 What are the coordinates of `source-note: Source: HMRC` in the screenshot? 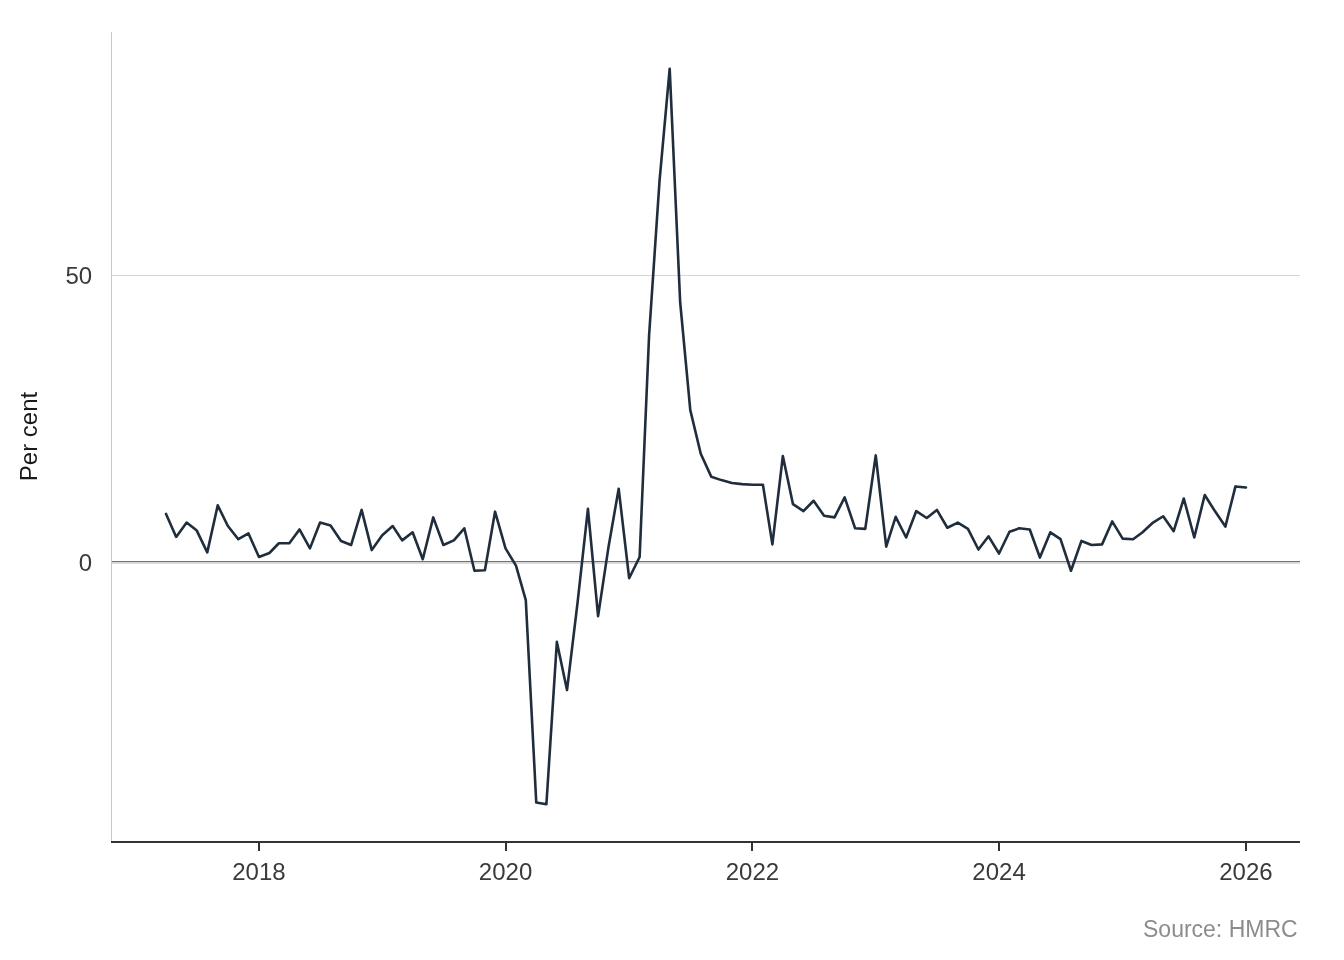 It's located at (1220, 929).